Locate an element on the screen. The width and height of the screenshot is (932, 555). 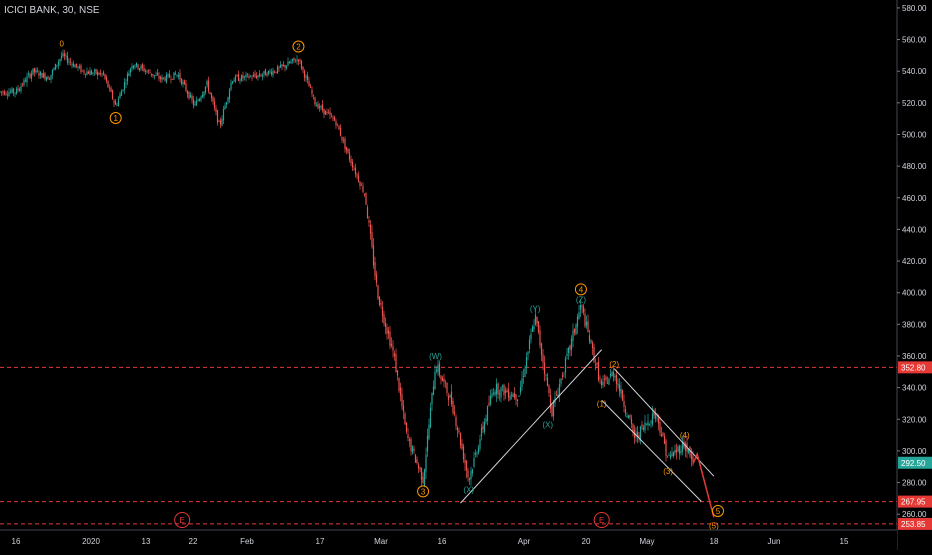
x-tick-label: 15 is located at coordinates (844, 541).